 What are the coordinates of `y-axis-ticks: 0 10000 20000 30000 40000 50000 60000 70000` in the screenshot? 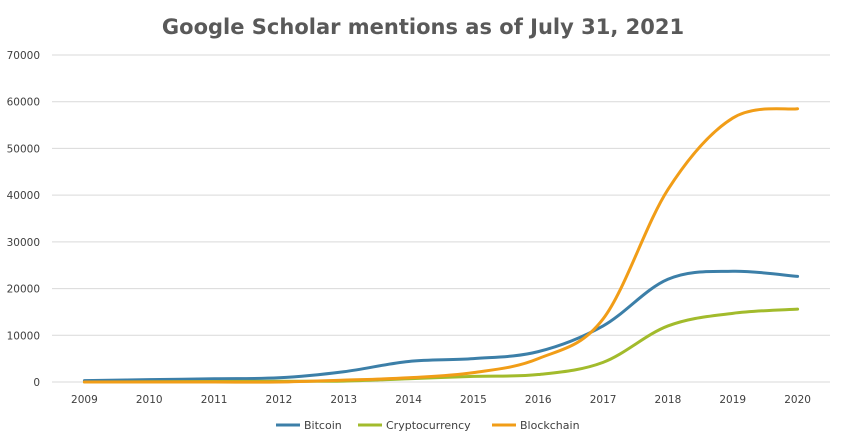 It's located at (23, 219).